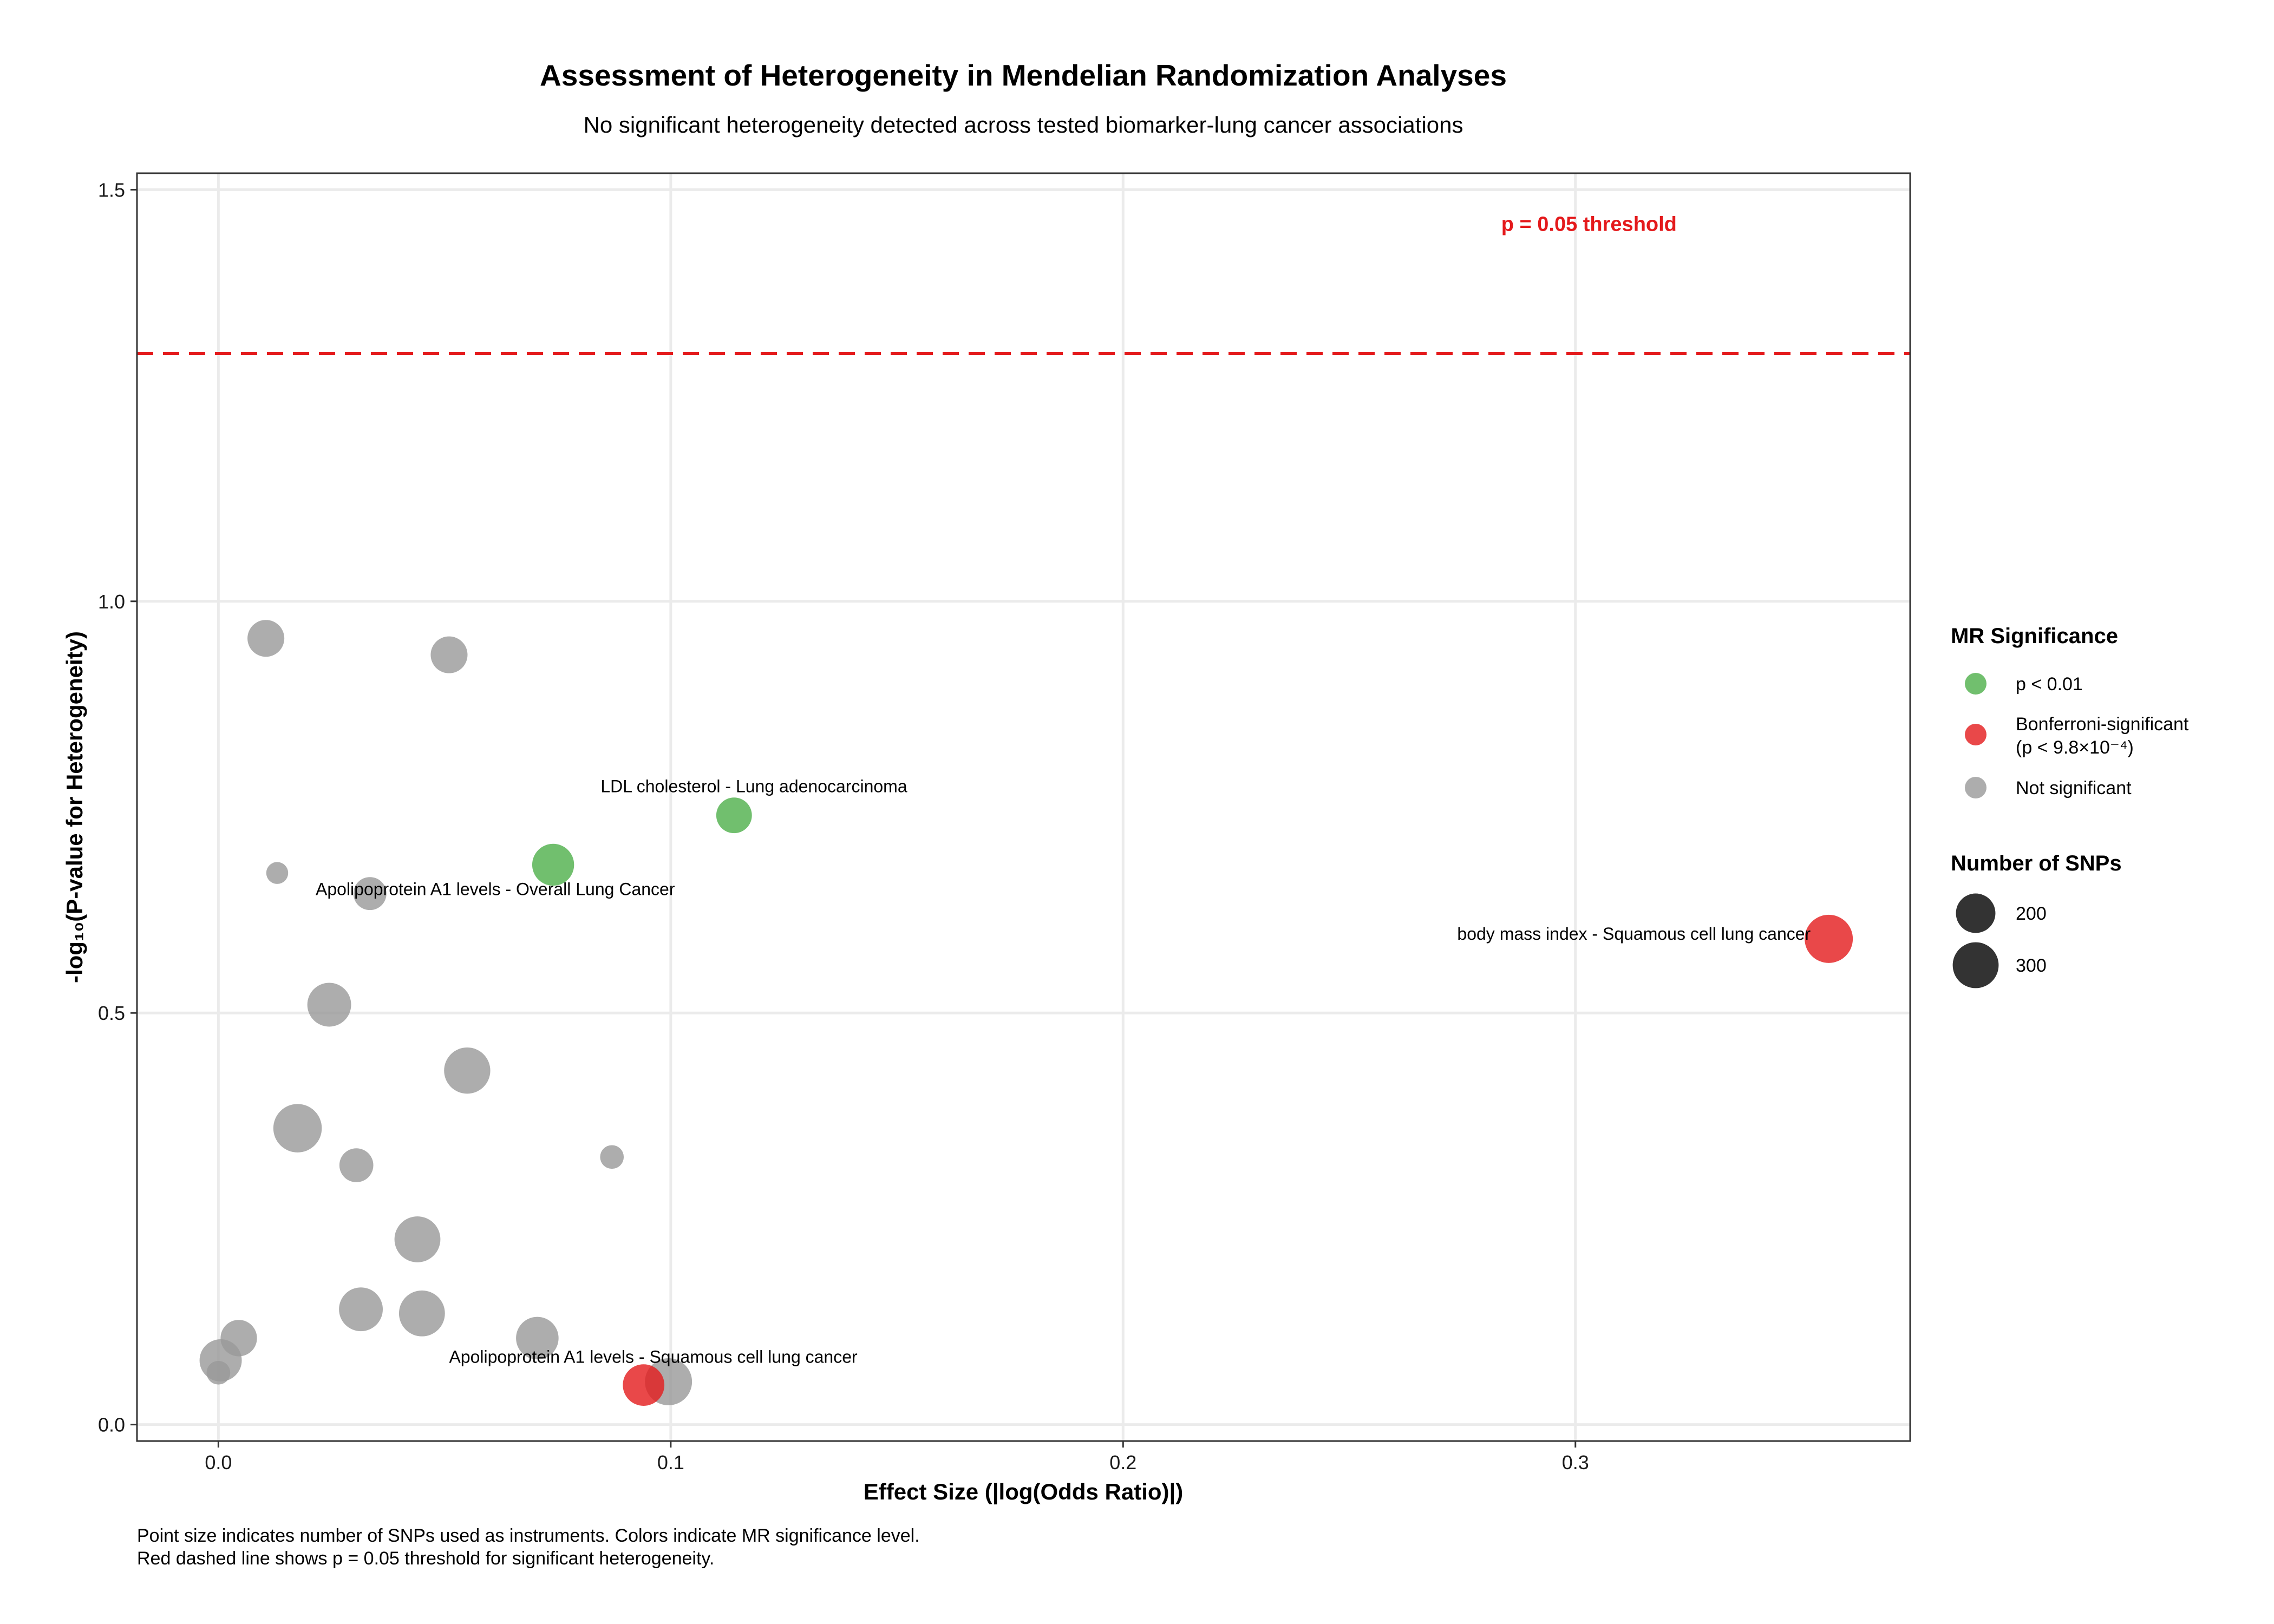 The image size is (2274, 1624). What do you see at coordinates (754, 787) in the screenshot?
I see `point-annotation: LDL cholesterol - Lung adenocarcinoma` at bounding box center [754, 787].